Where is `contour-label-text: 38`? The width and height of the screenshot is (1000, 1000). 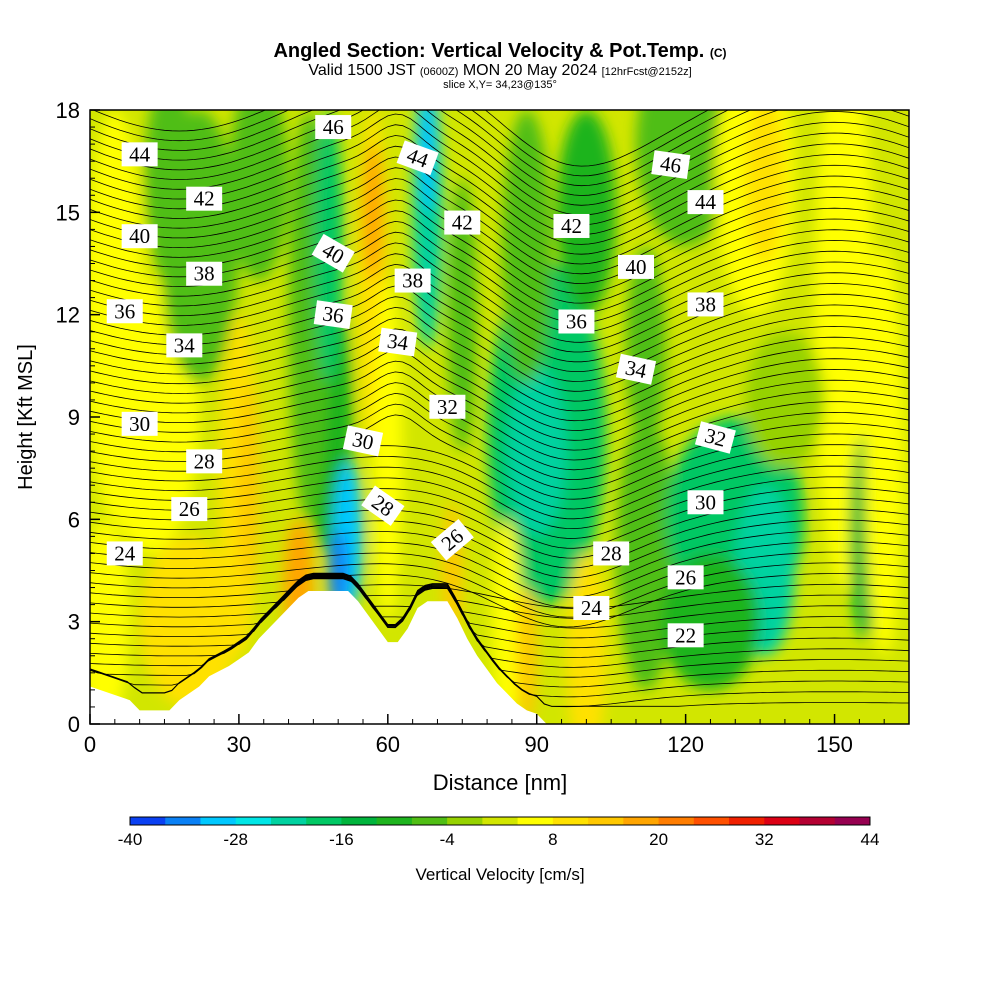
contour-label-text: 38 is located at coordinates (412, 281).